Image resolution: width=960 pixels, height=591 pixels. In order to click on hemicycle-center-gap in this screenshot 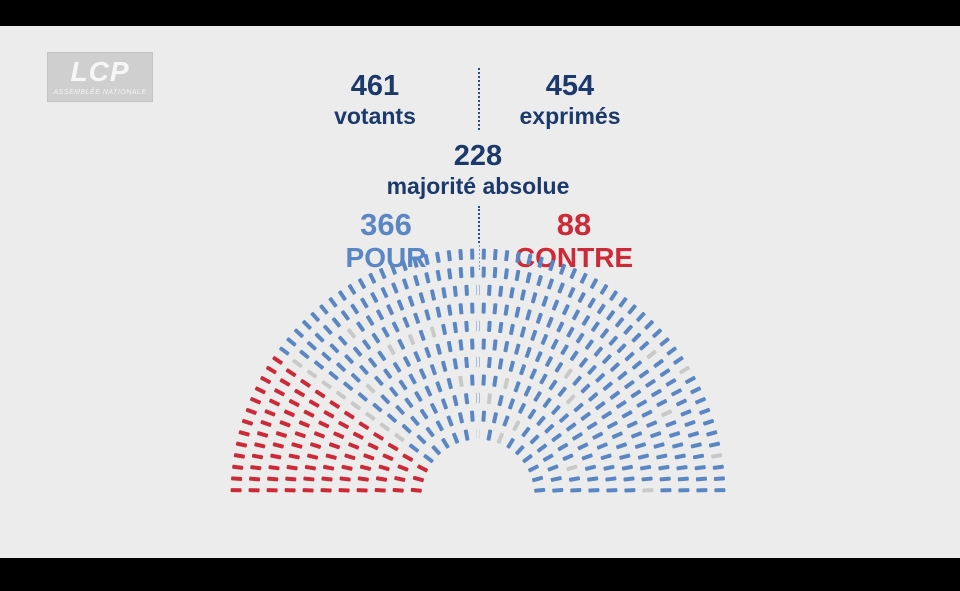, I will do `click(478, 344)`.